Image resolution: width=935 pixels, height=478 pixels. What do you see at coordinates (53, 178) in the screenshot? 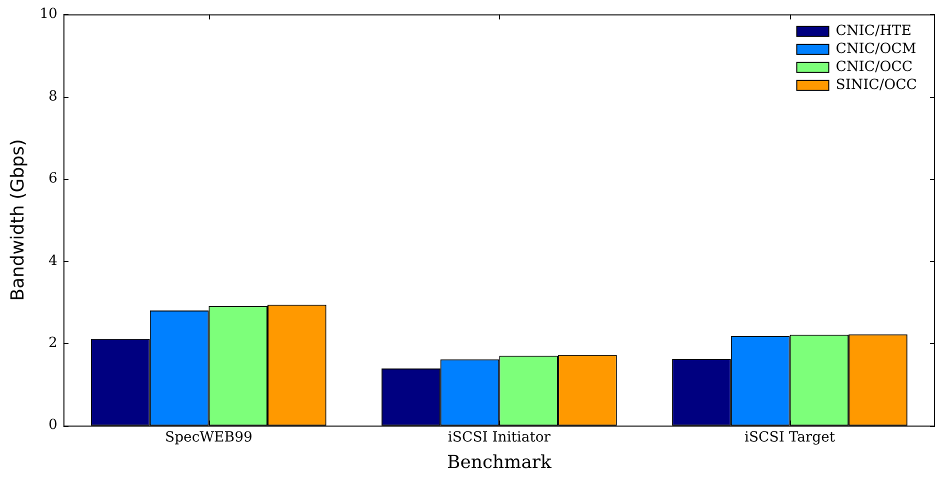
I see `y-tick-label: 6` at bounding box center [53, 178].